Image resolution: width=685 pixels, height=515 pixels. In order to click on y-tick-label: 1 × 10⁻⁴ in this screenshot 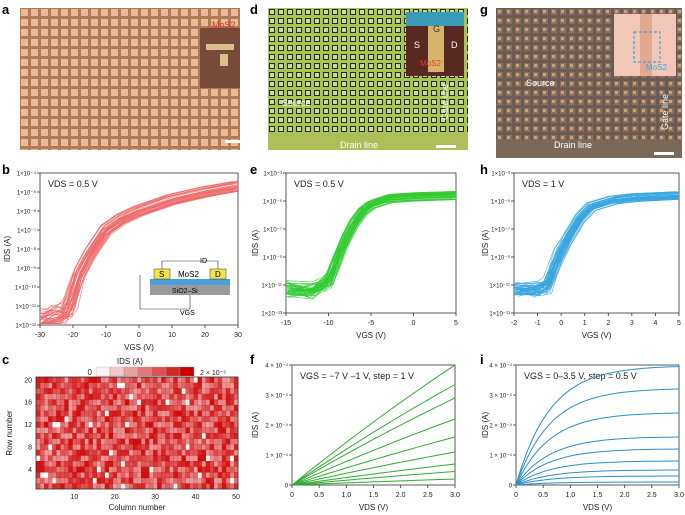, I will do `click(500, 456)`.